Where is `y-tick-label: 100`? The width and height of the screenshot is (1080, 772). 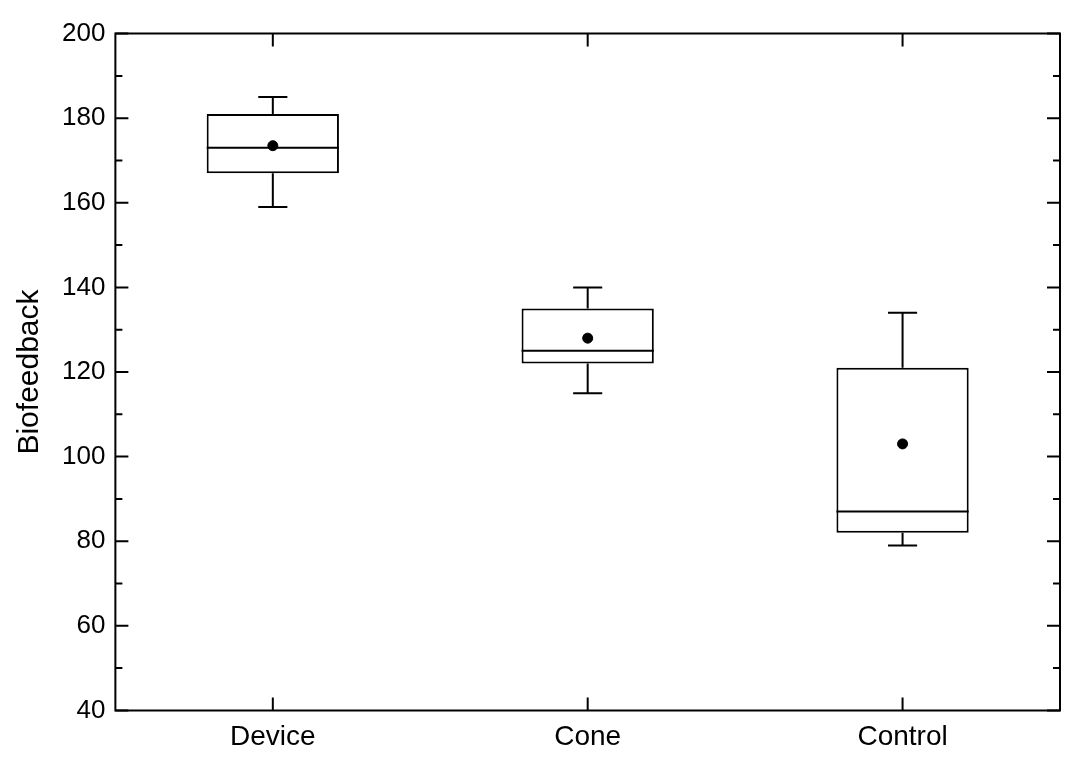 y-tick-label: 100 is located at coordinates (83, 454).